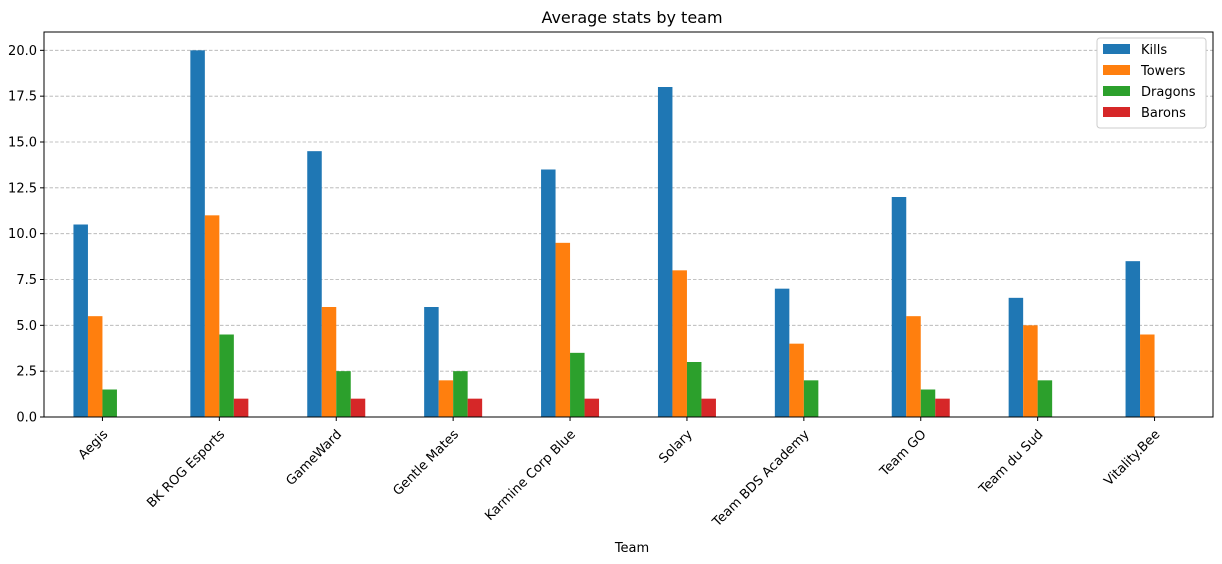 This screenshot has height=564, width=1222. I want to click on x-tick-label: Team BDS Academy, so click(761, 479).